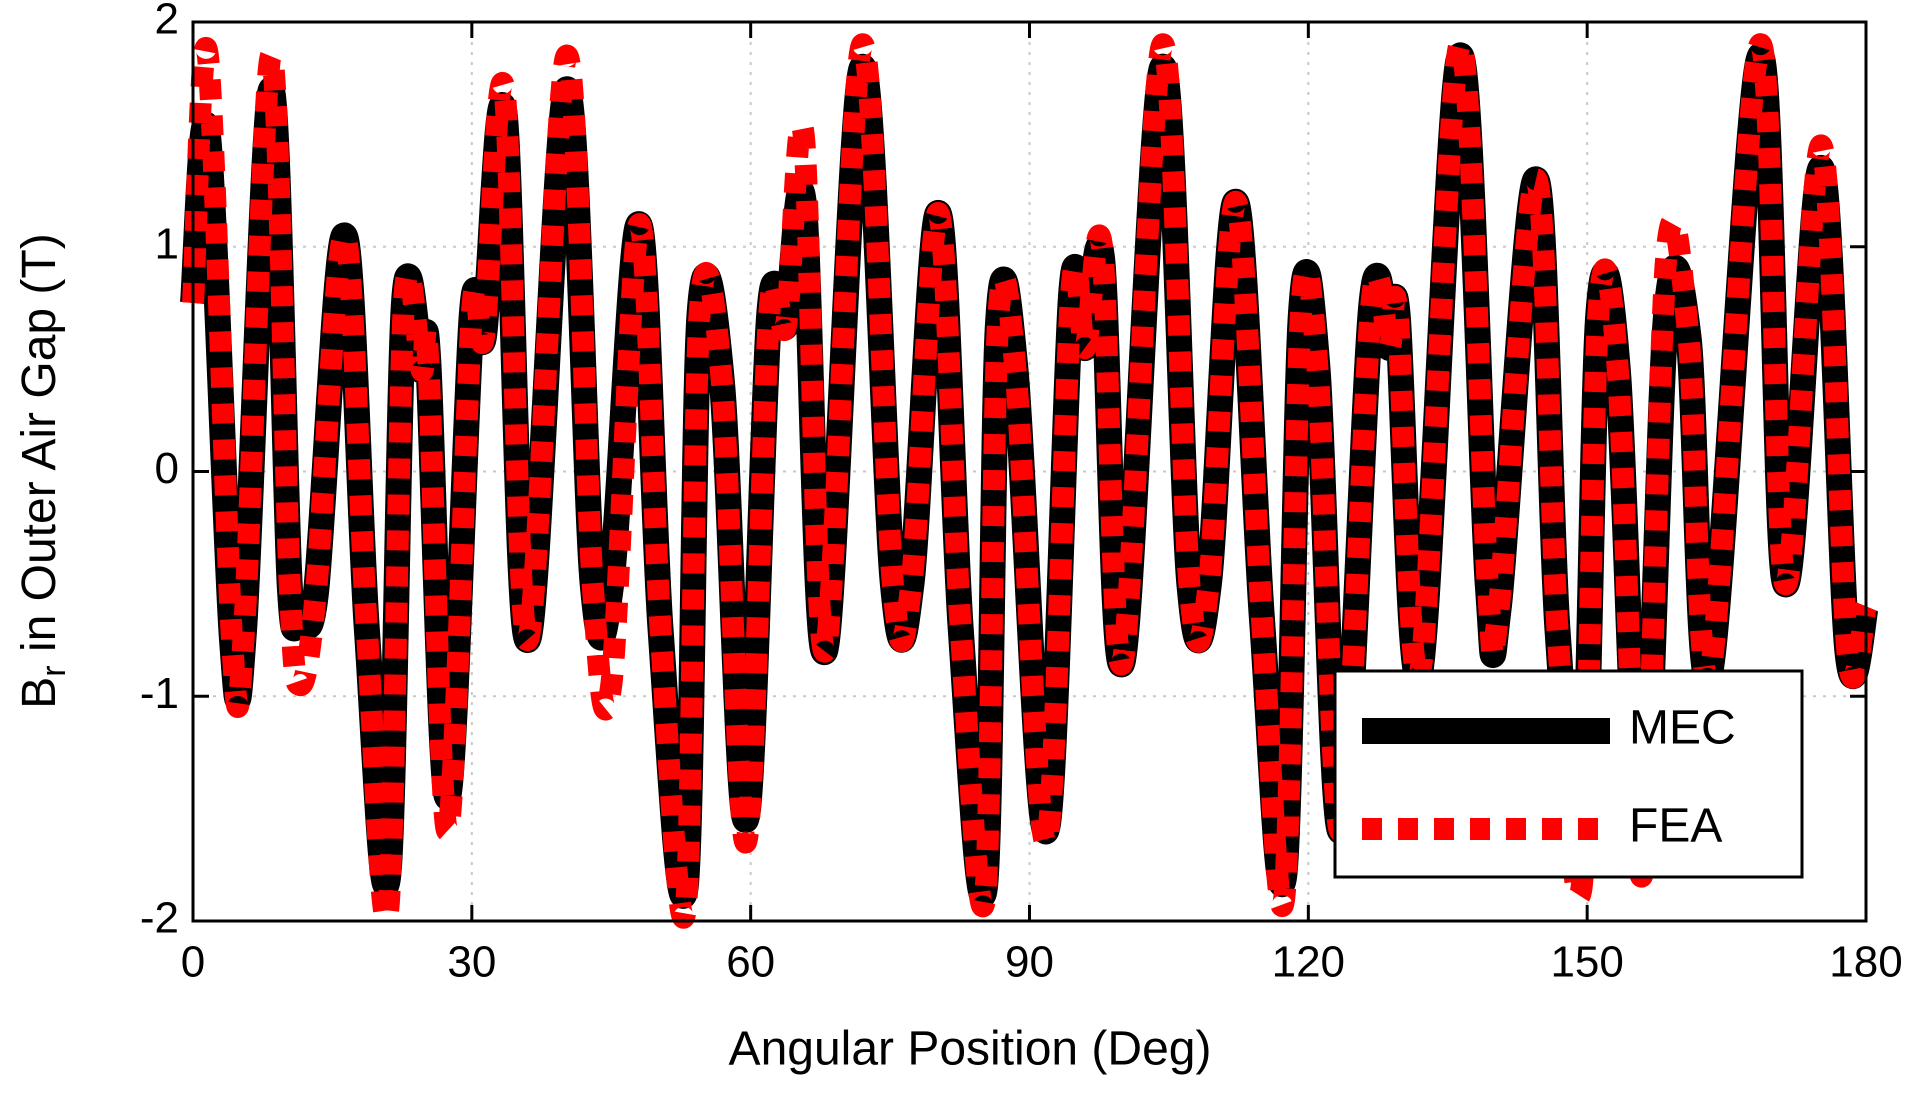  Describe the element at coordinates (159, 918) in the screenshot. I see `y-tick-label: -2` at that location.